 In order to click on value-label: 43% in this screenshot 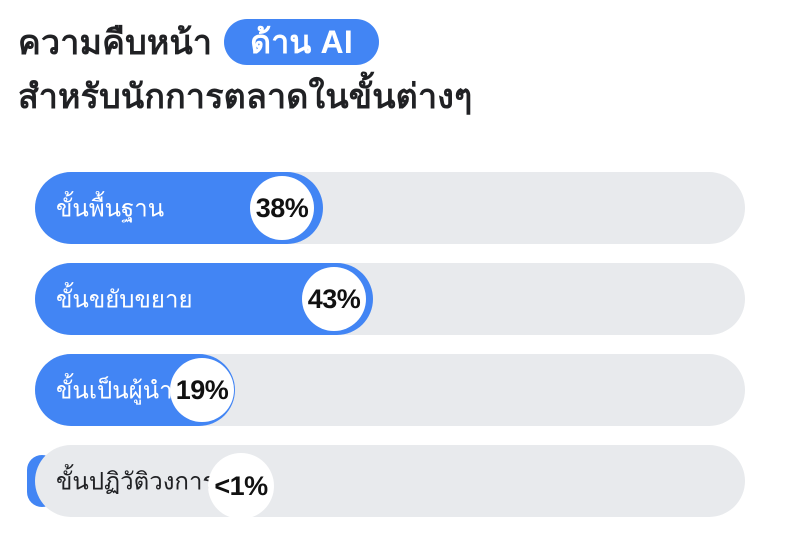, I will do `click(334, 298)`.